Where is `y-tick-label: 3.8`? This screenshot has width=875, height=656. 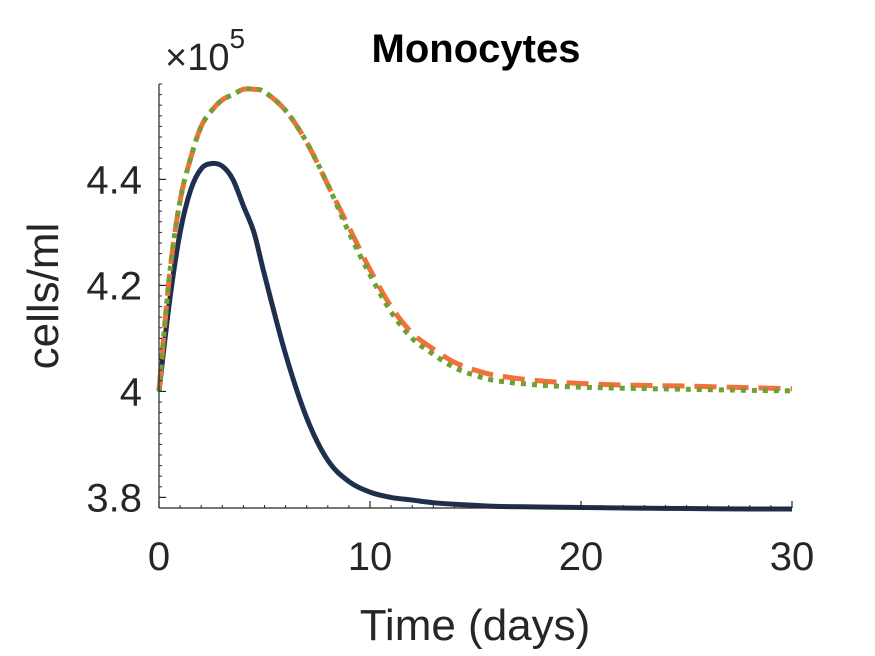 y-tick-label: 3.8 is located at coordinates (114, 498).